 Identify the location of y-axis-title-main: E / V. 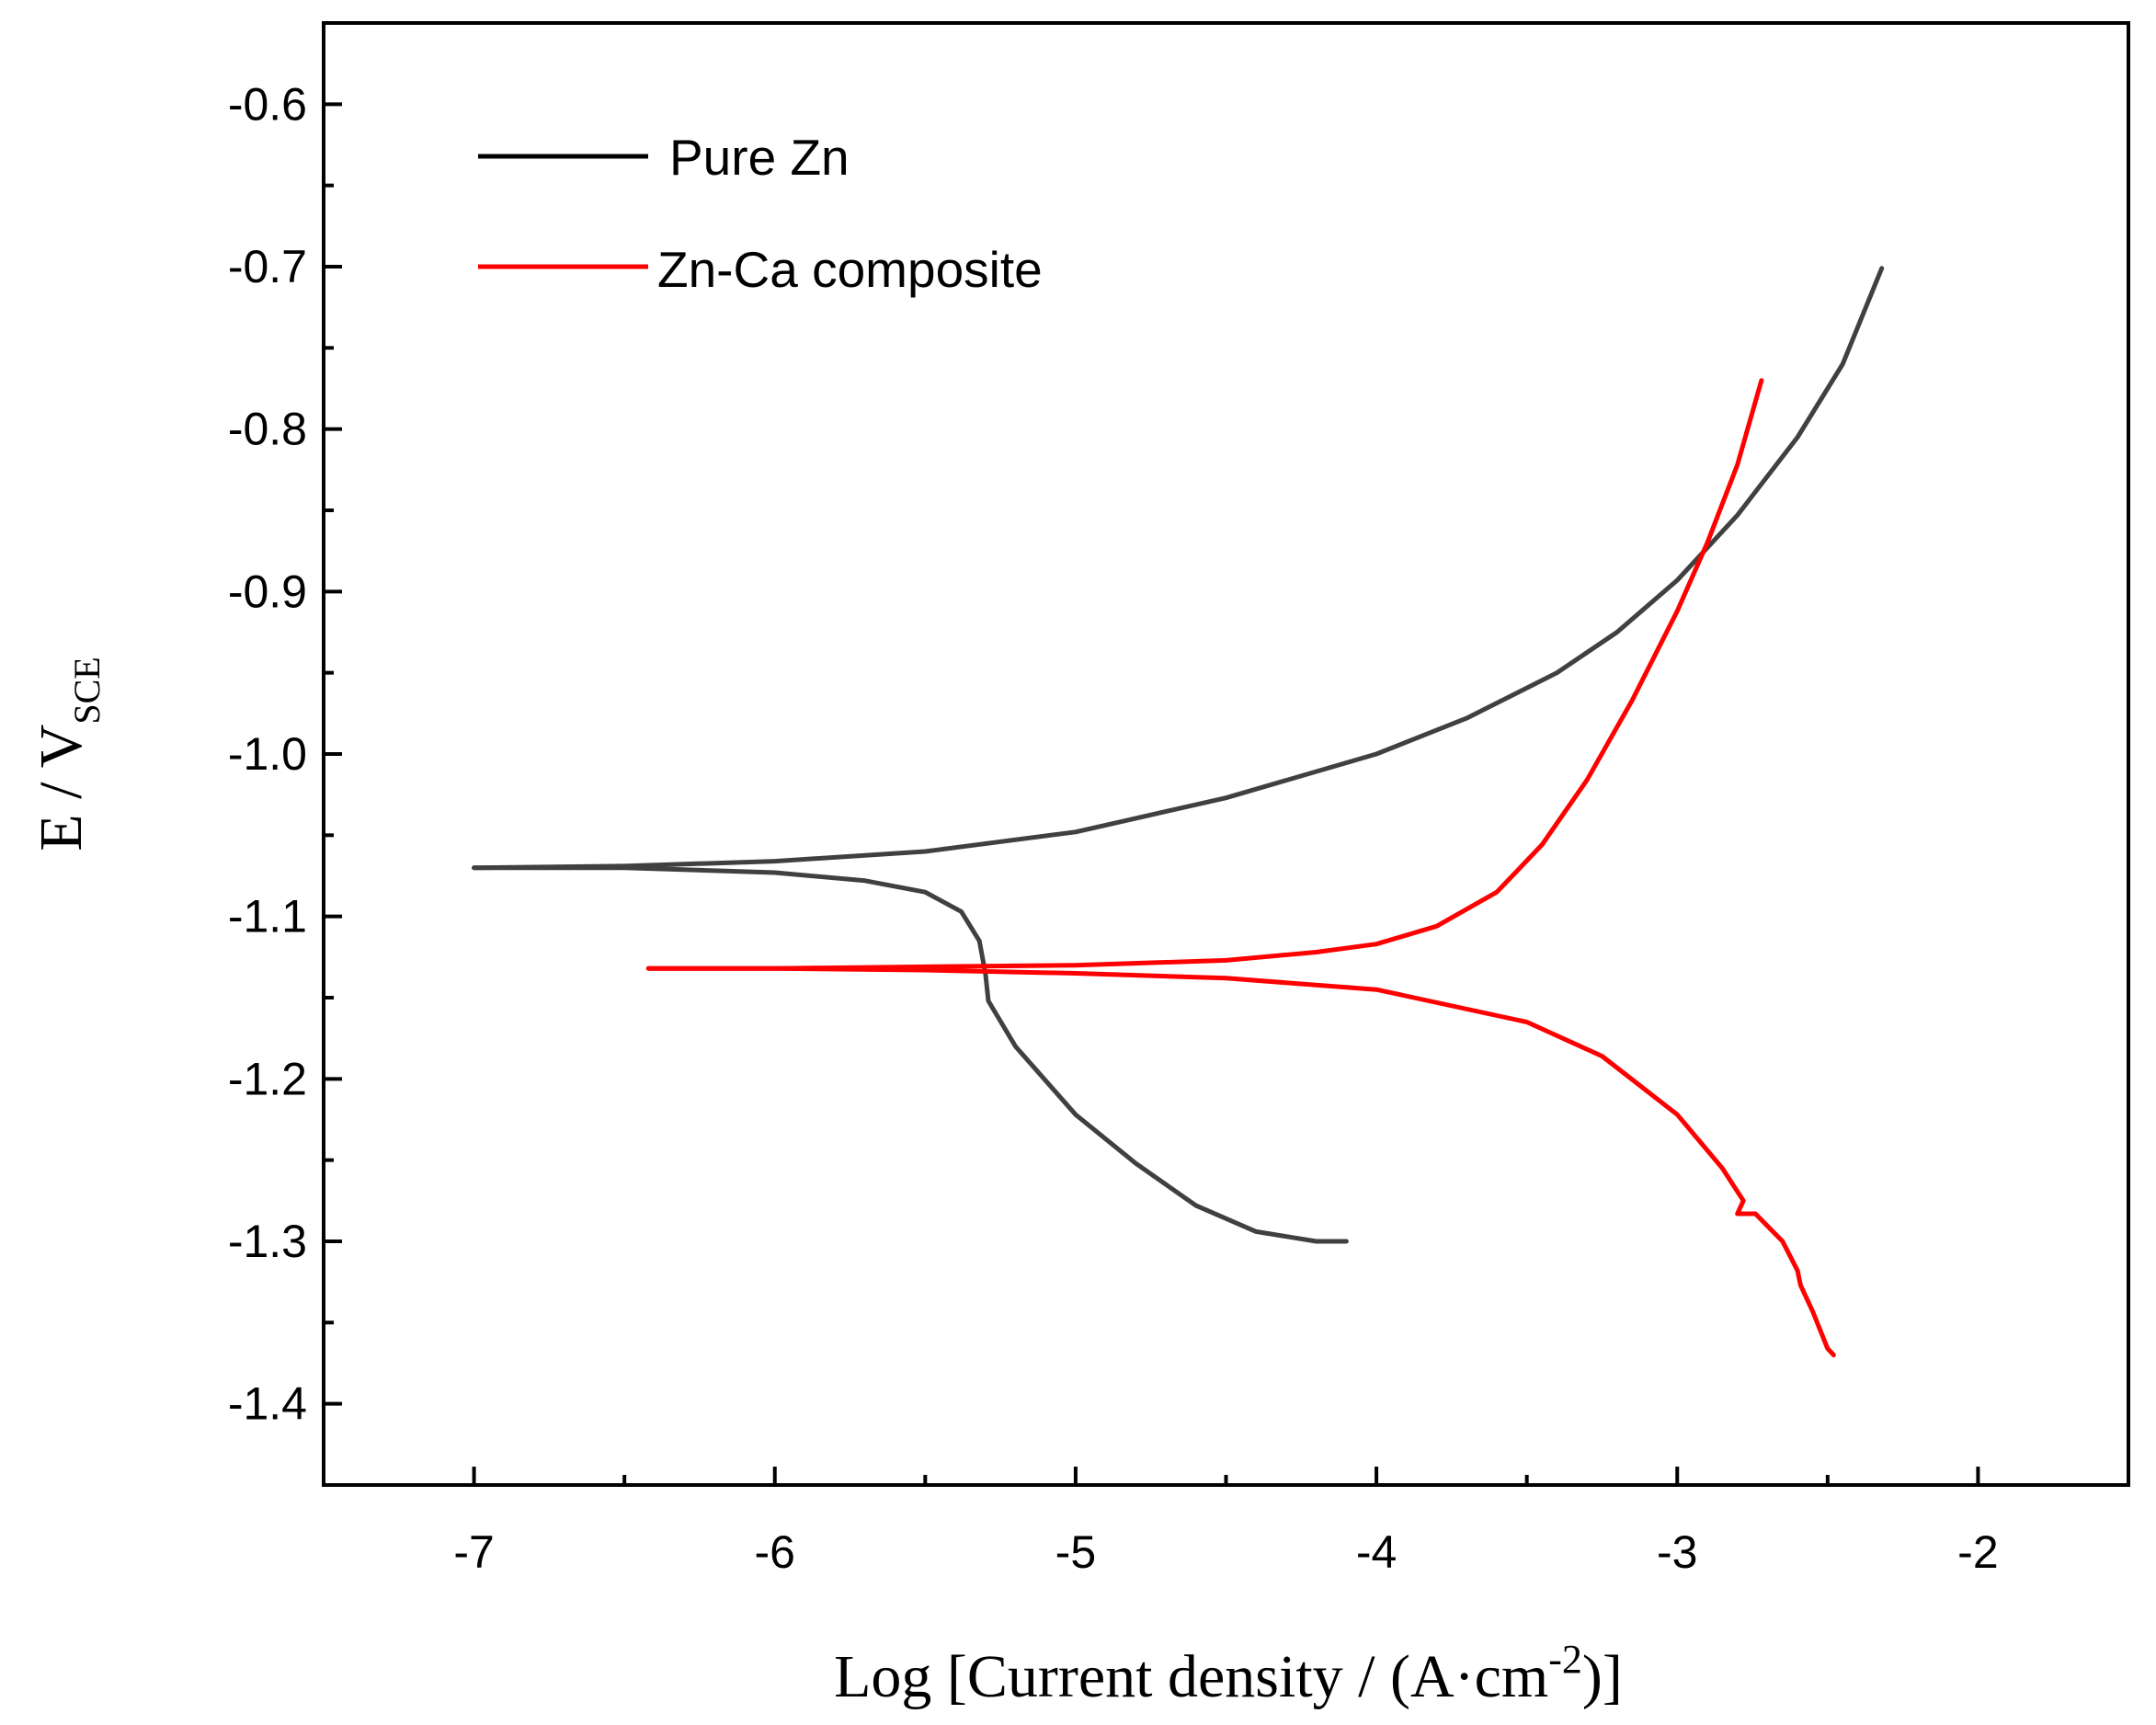
(61, 788).